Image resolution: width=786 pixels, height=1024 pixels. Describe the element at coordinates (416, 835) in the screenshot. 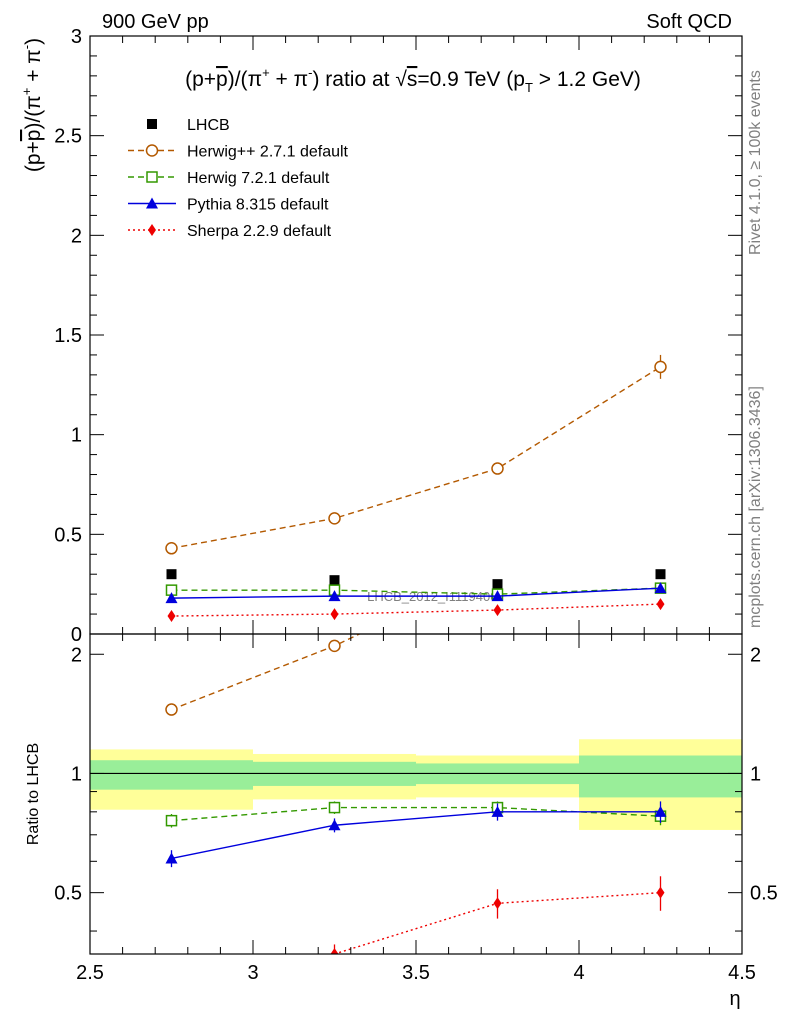

I see `ratio-pythia-8-315-default-line` at that location.